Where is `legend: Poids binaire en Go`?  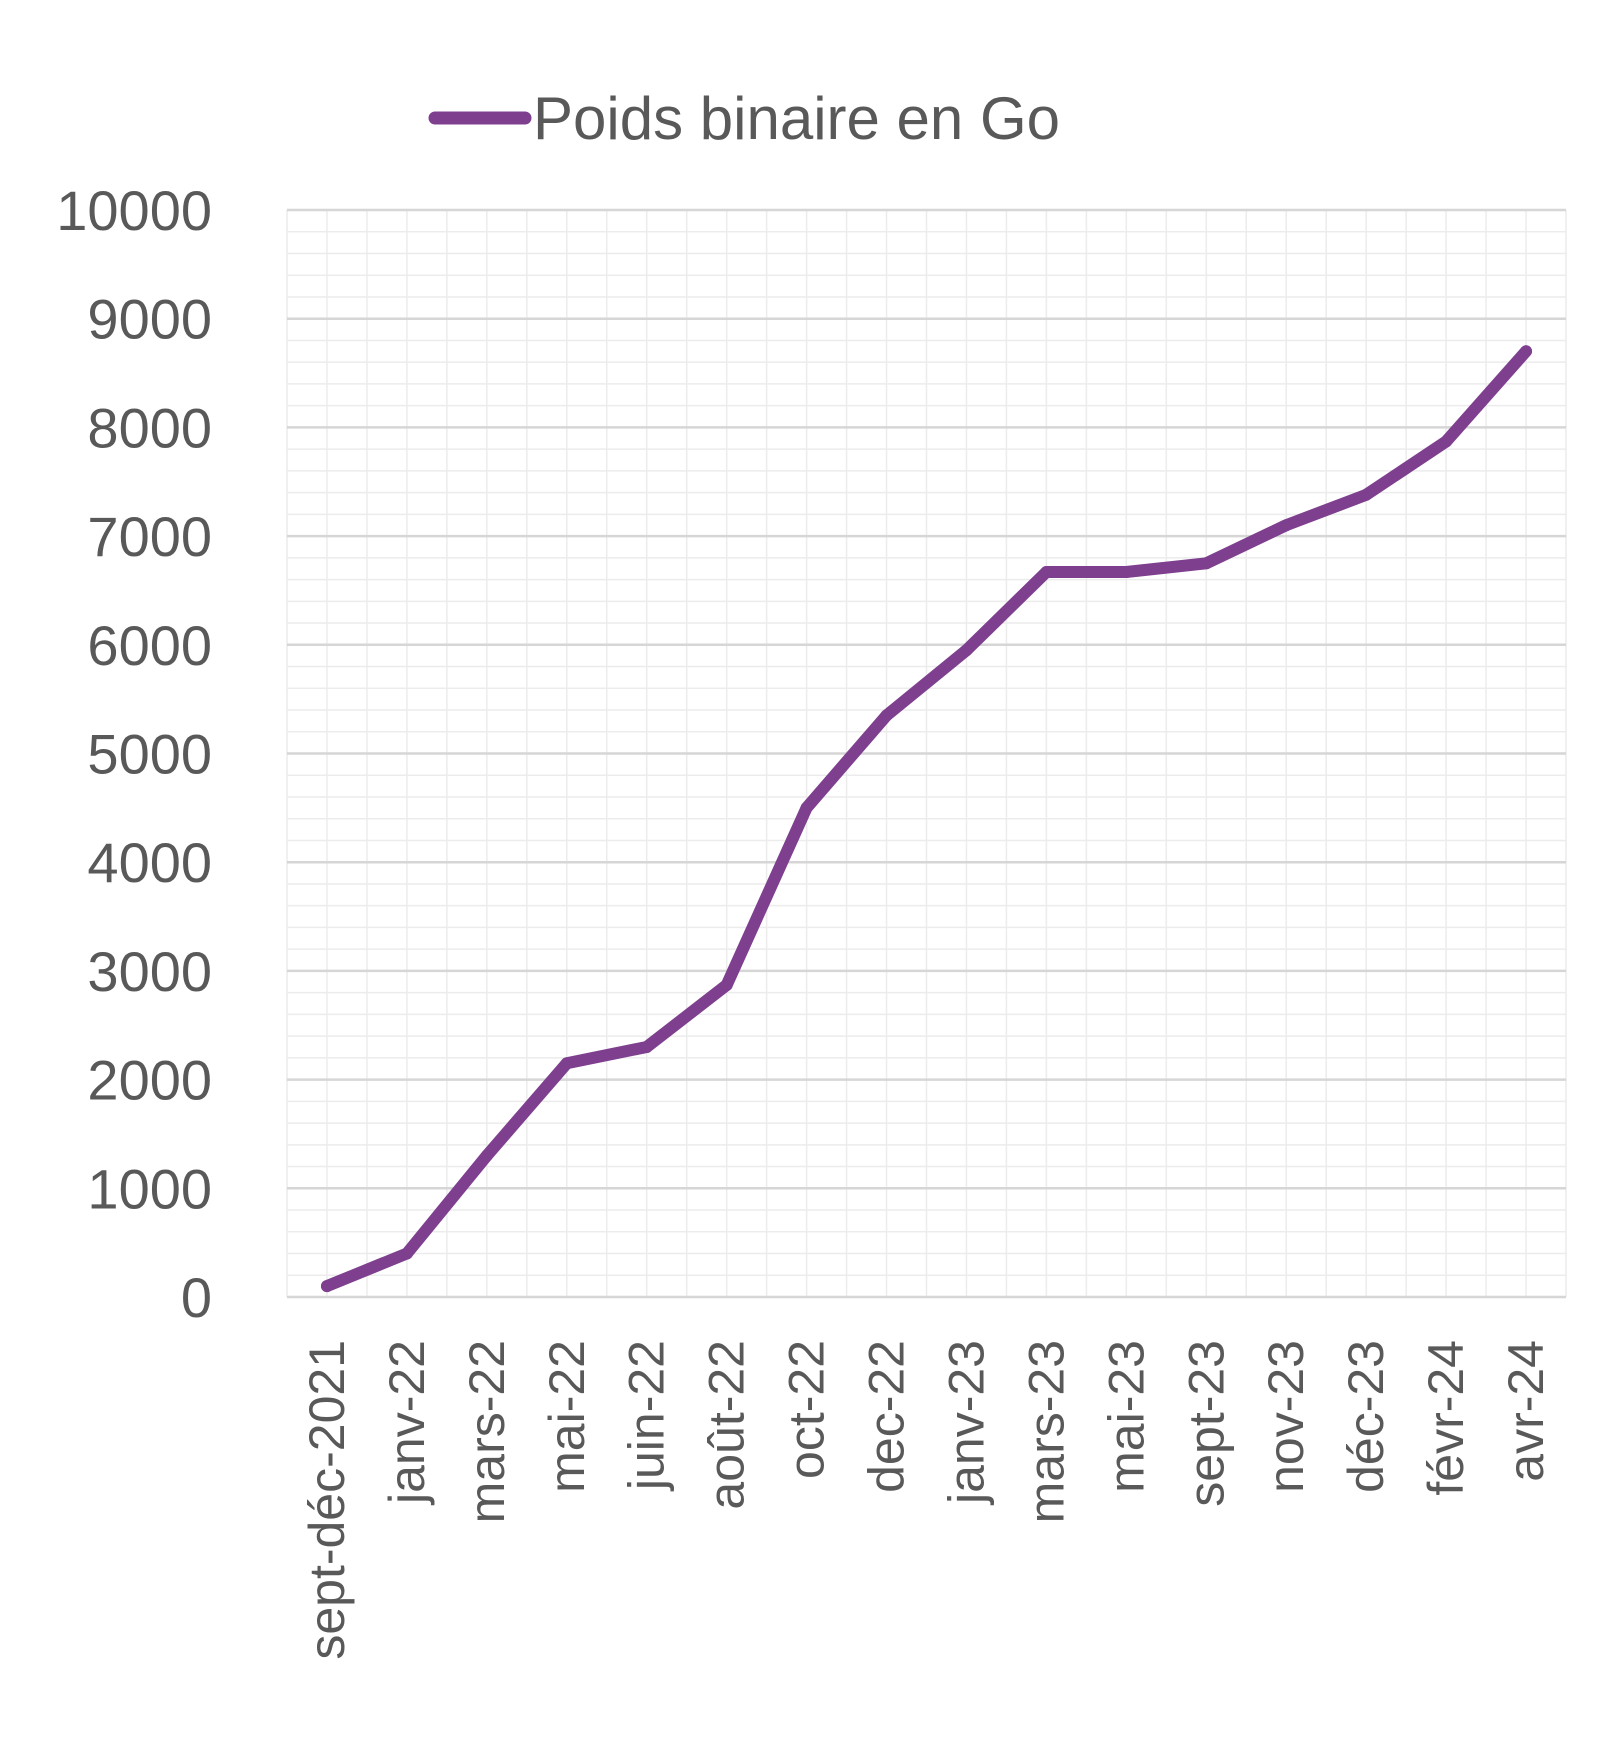
legend: Poids binaire en Go is located at coordinates (744, 118).